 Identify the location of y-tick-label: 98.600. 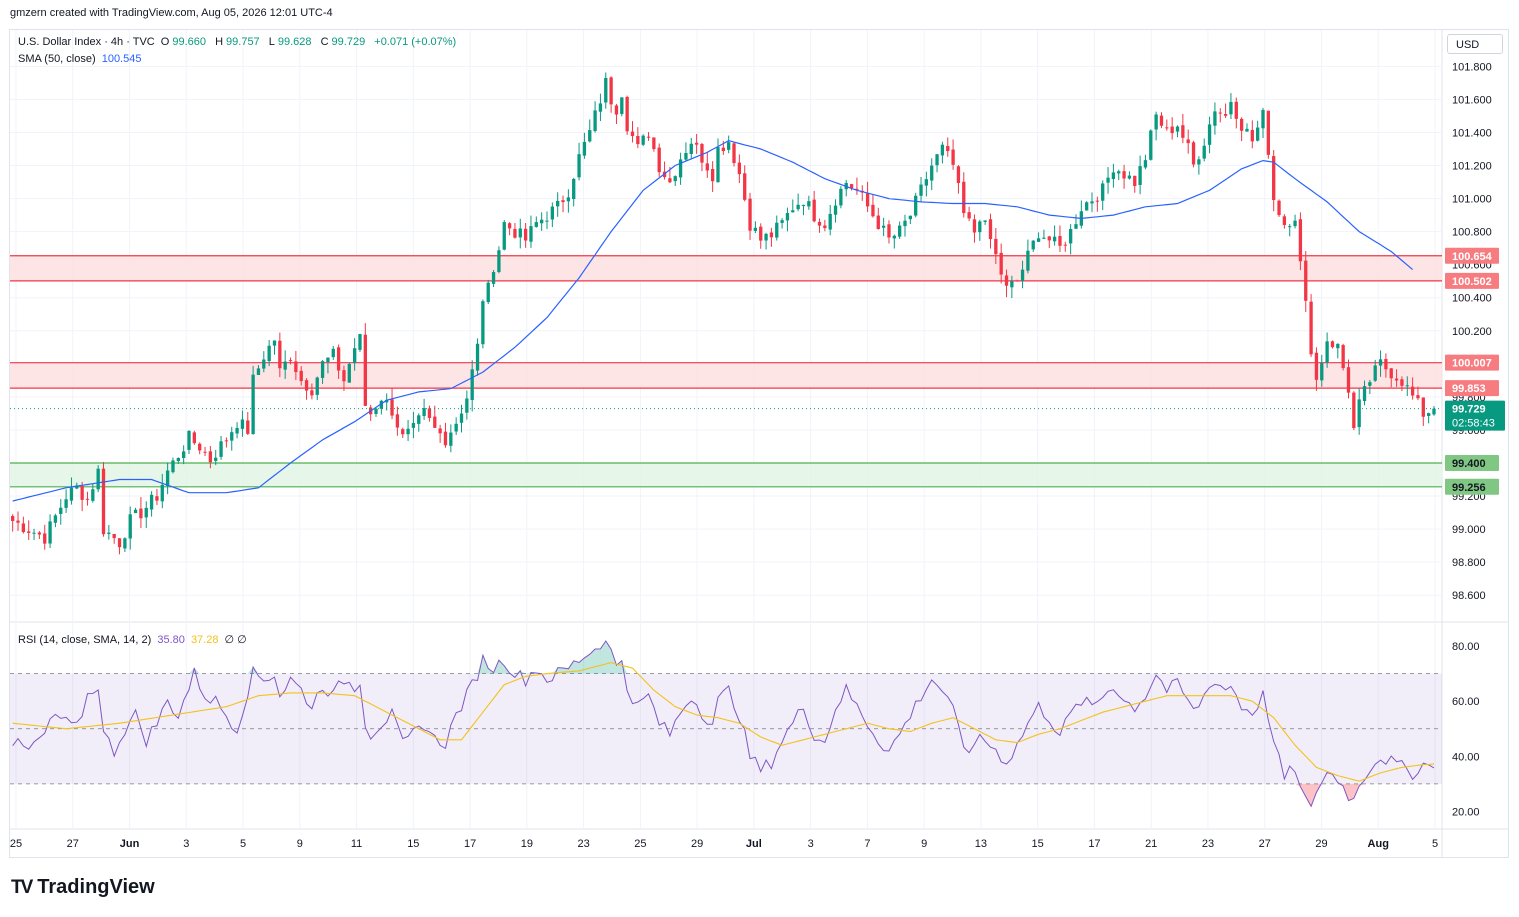
(1469, 596).